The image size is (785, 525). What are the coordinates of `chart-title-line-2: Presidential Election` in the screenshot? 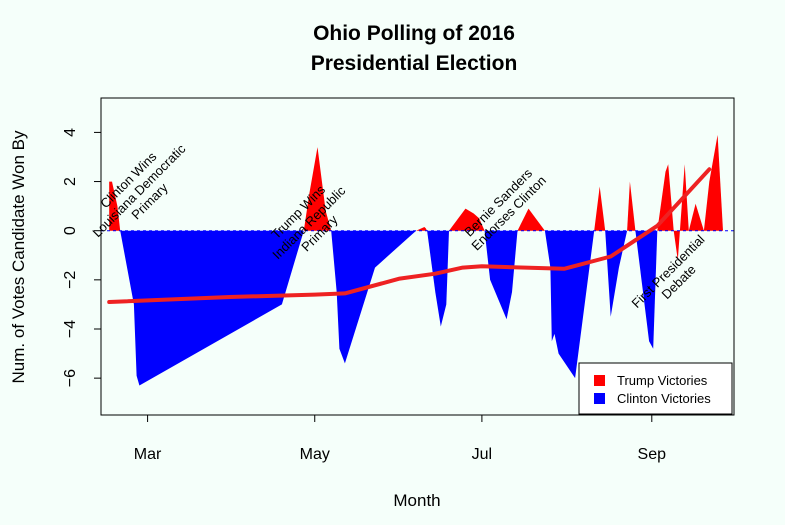 It's located at (414, 63).